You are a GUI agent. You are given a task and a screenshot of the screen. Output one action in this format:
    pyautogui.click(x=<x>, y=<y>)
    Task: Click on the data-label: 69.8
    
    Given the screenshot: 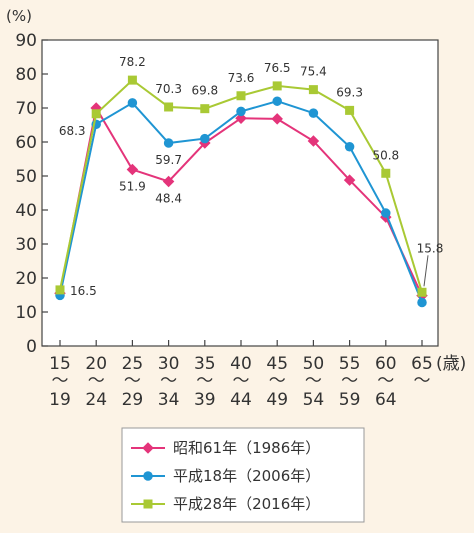 What is the action you would take?
    pyautogui.click(x=204, y=91)
    